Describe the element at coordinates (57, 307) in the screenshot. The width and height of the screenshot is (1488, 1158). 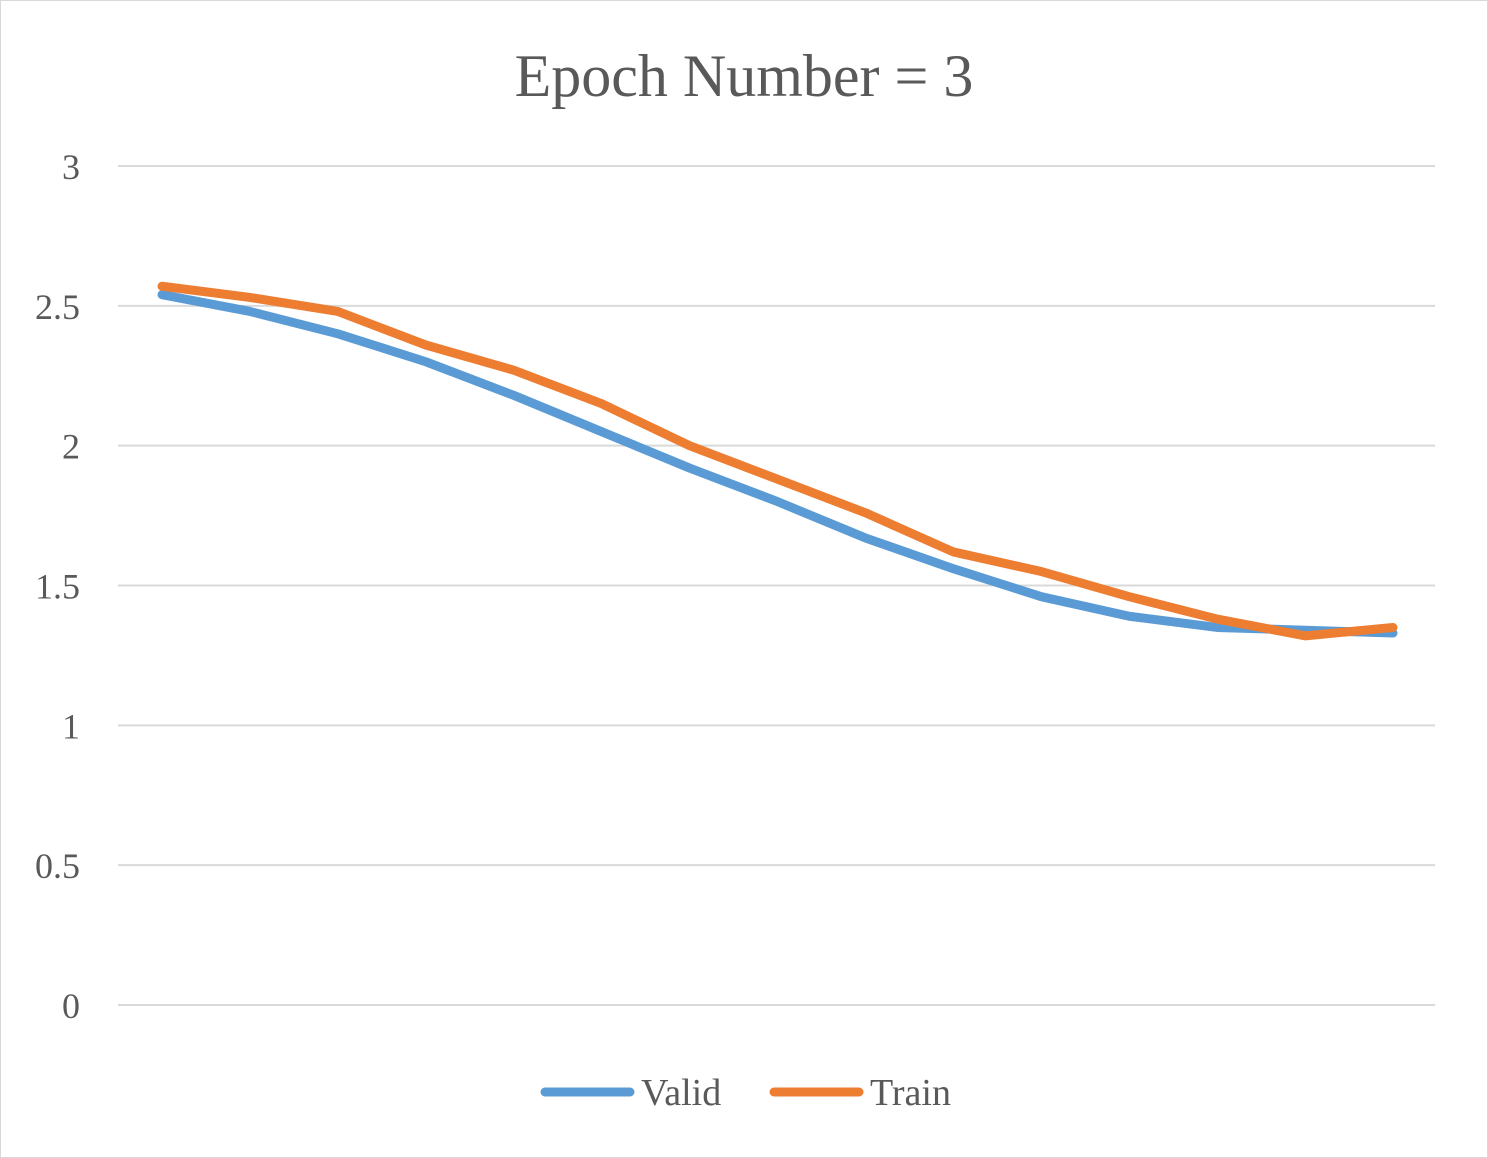
I see `y-tick-label: 2.5` at that location.